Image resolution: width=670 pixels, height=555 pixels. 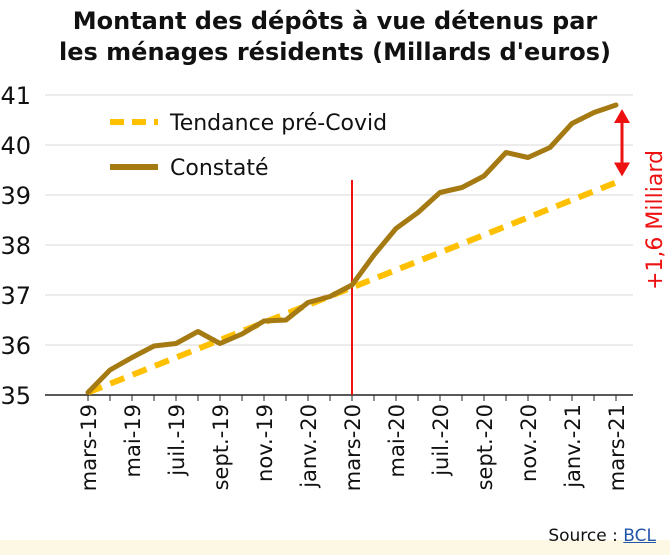 What do you see at coordinates (15, 96) in the screenshot?
I see `y-tick-label: 41` at bounding box center [15, 96].